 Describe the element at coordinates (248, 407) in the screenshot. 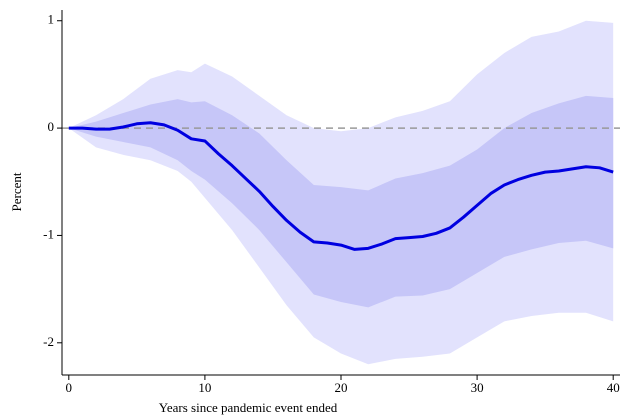

I see `x-axis-title: Years since pandemic event ended` at that location.